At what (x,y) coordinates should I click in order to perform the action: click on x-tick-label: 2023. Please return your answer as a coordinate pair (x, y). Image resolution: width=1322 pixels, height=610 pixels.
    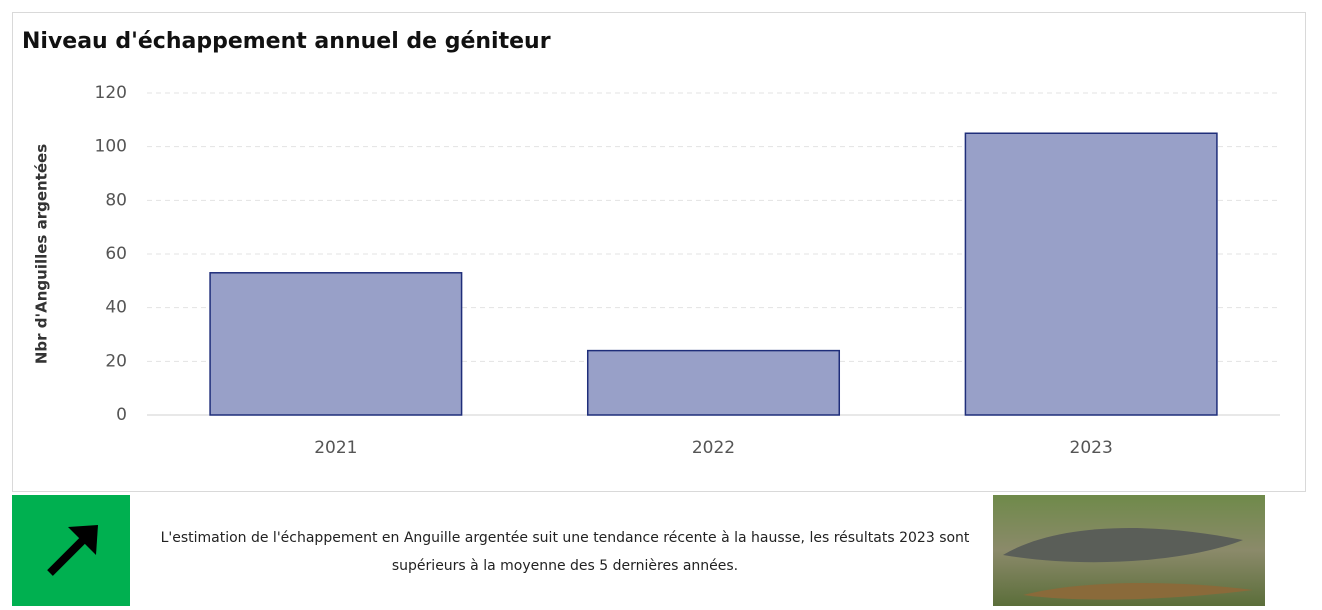
    Looking at the image, I should click on (1091, 448).